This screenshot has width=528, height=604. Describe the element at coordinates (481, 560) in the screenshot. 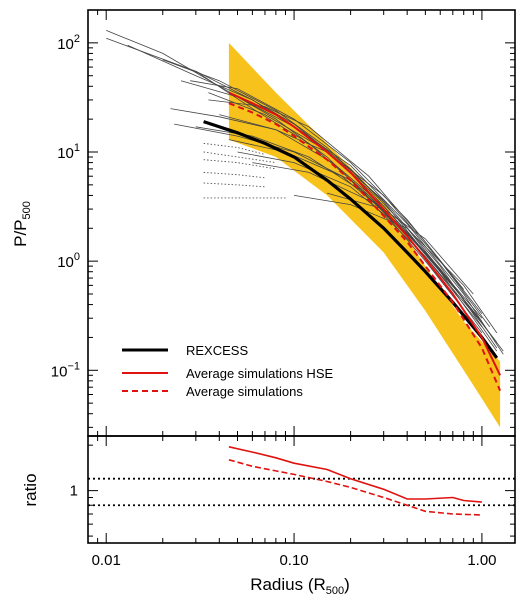

I see `xtick-label: 1.00` at that location.